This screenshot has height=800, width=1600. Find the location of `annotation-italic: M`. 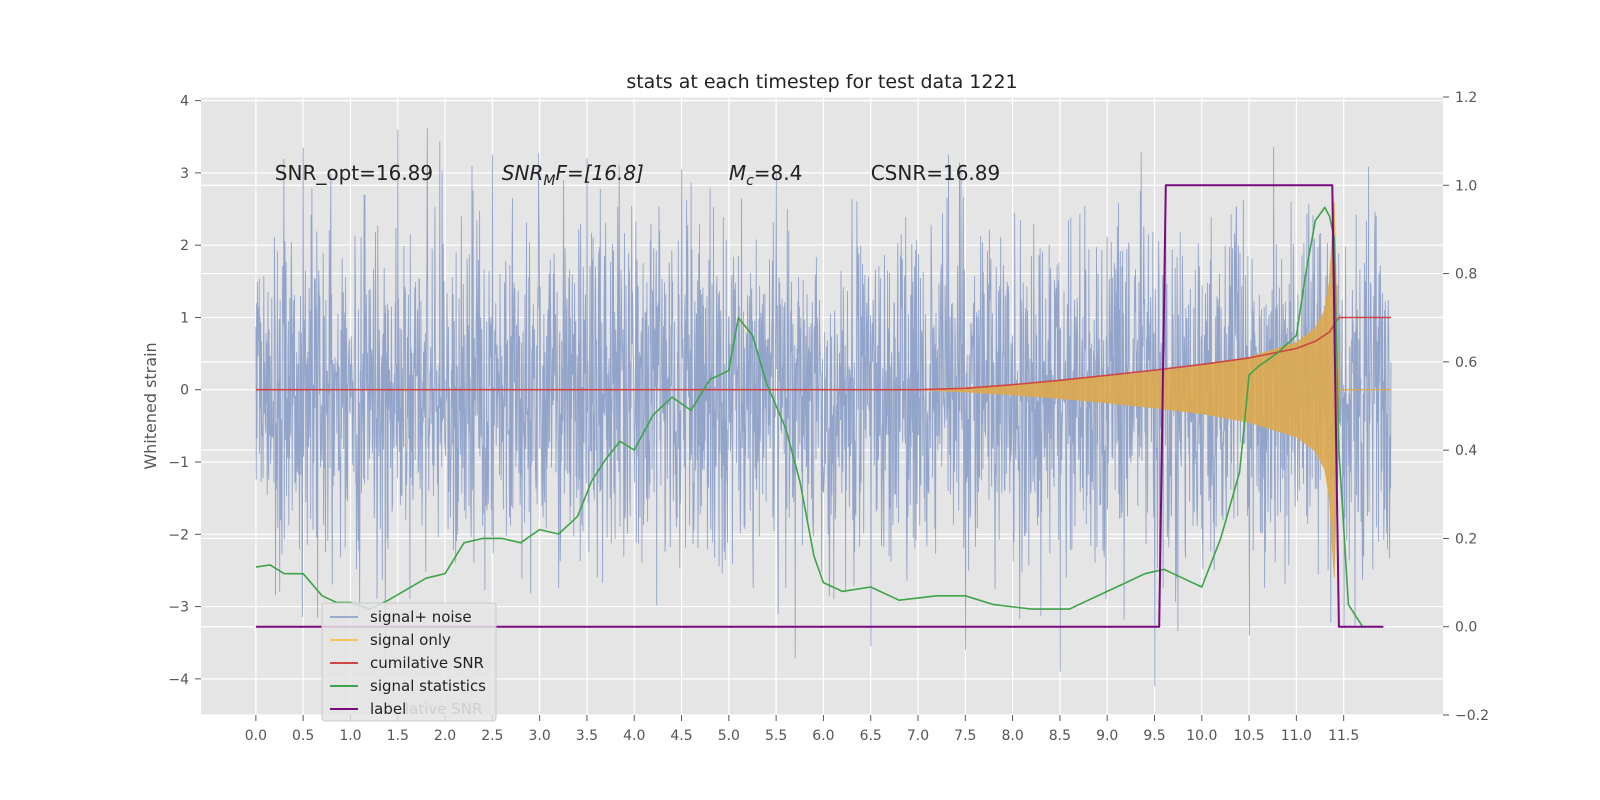

annotation-italic: M is located at coordinates (737, 173).